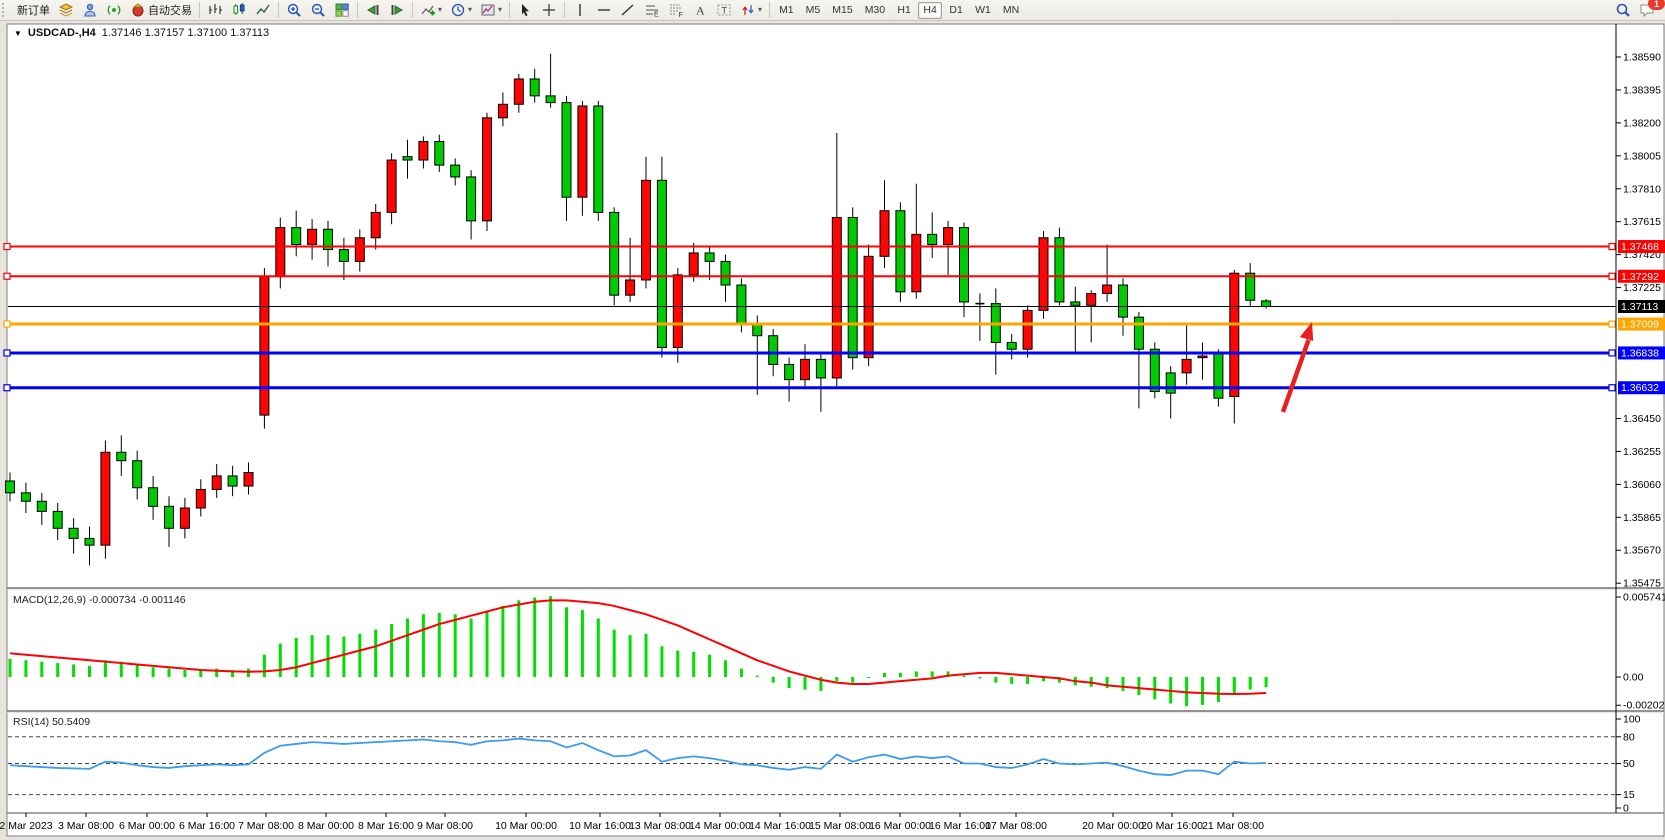 This screenshot has height=840, width=1665. Describe the element at coordinates (786, 10) in the screenshot. I see `timeframe-m1-button: M1` at that location.